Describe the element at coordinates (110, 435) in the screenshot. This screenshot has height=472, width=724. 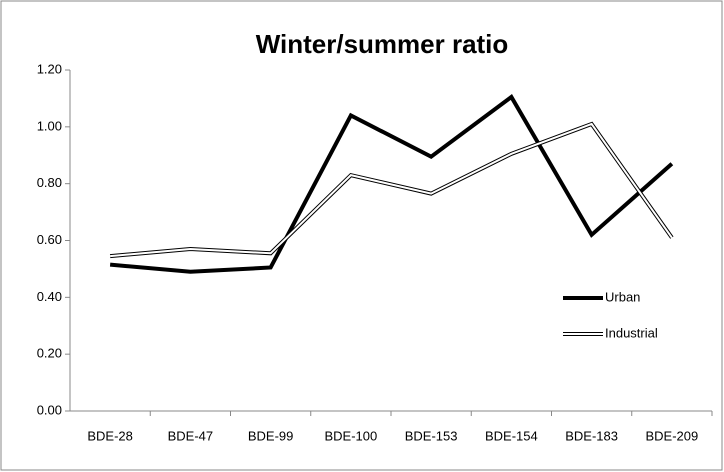
I see `x-tick-label: BDE-28` at that location.